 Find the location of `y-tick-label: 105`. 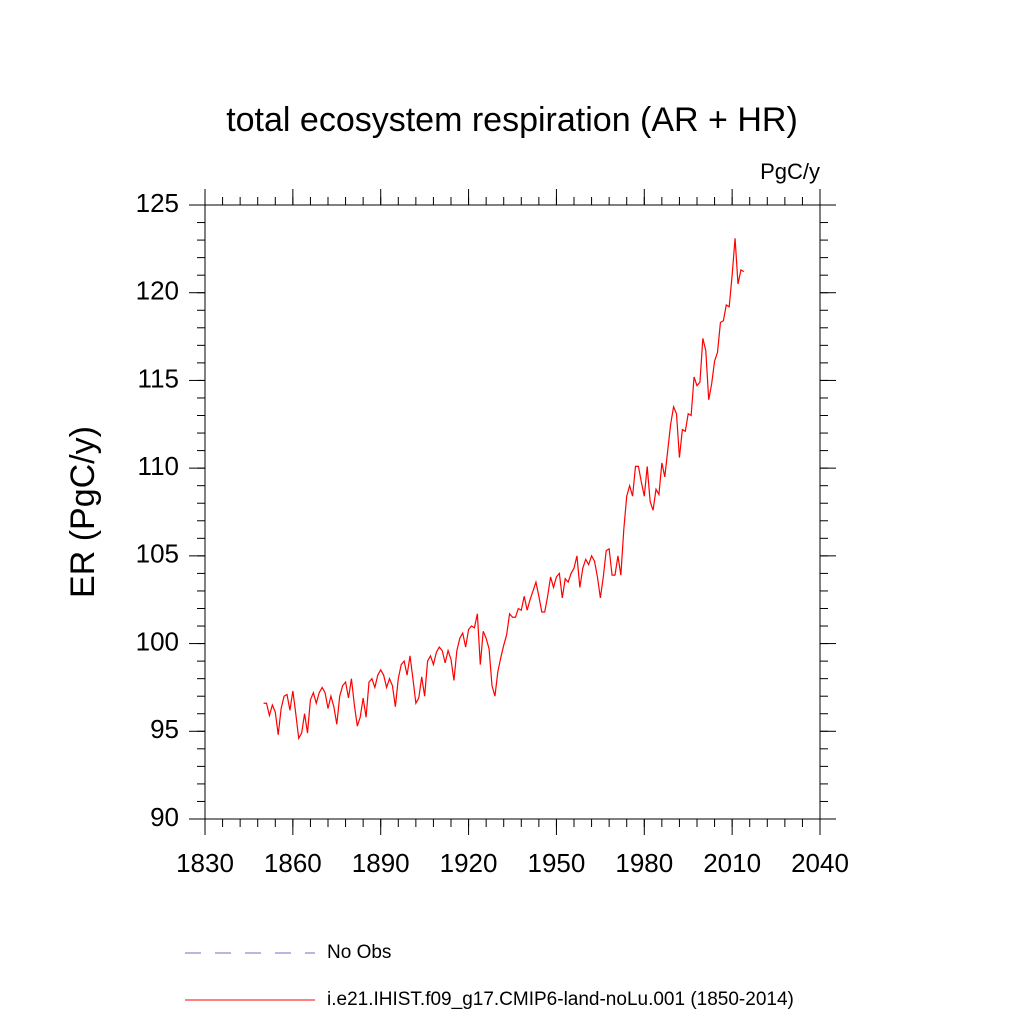

y-tick-label: 105 is located at coordinates (157, 554).